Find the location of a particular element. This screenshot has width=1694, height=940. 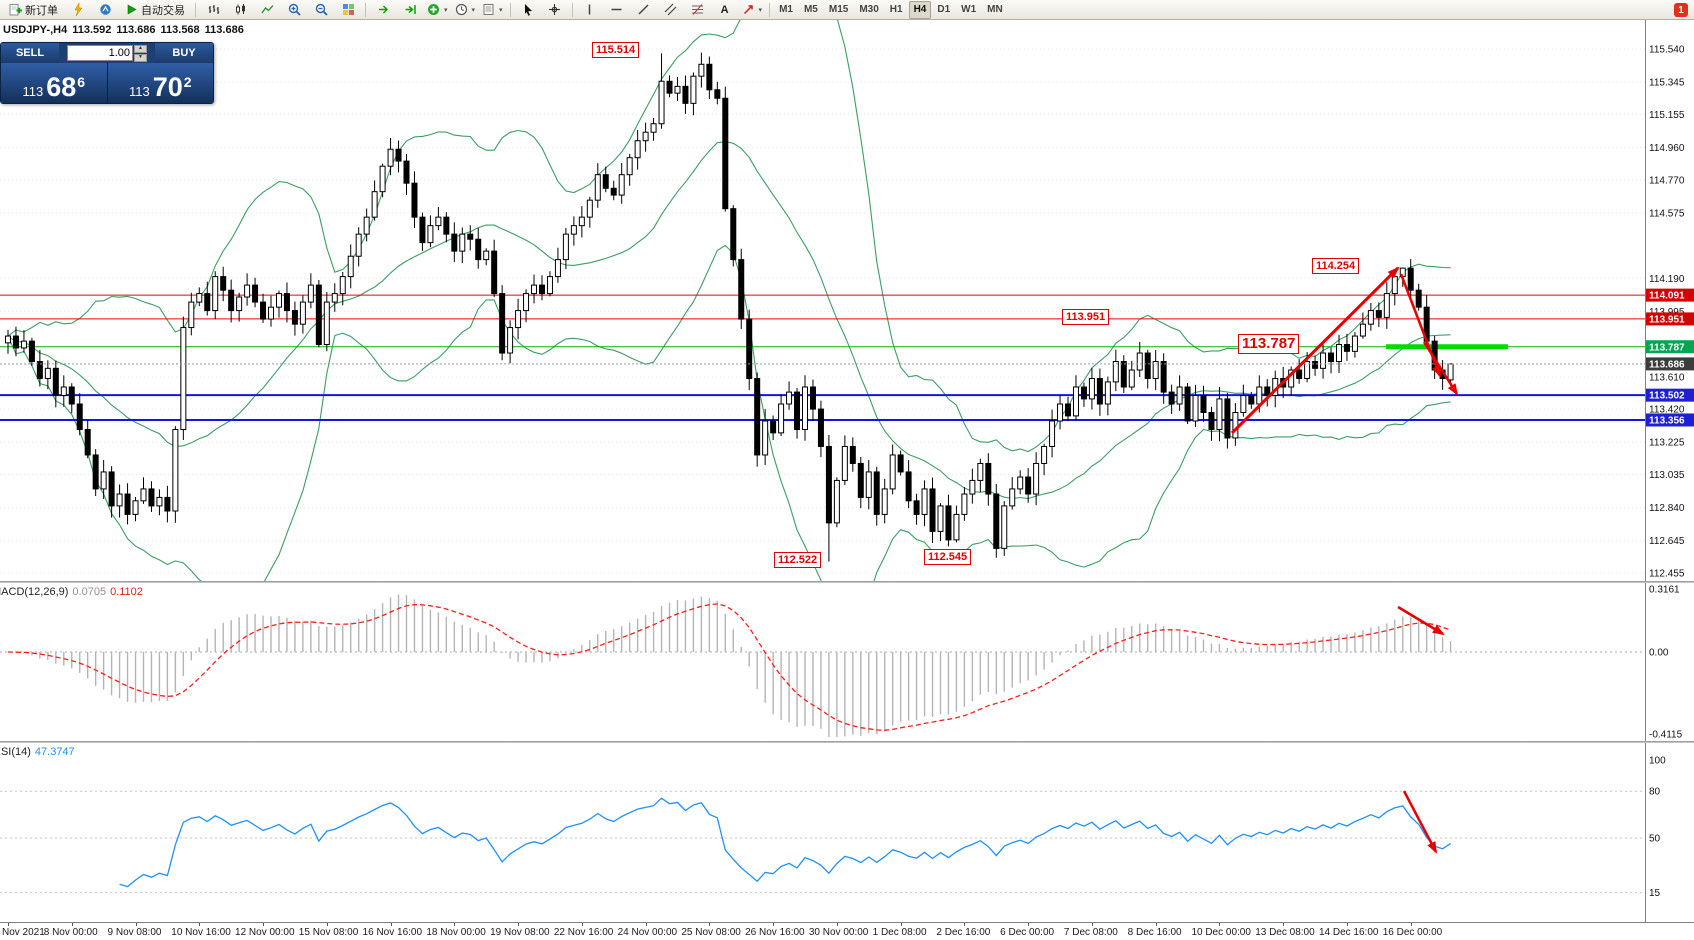

sell-button: SELL is located at coordinates (30, 53).